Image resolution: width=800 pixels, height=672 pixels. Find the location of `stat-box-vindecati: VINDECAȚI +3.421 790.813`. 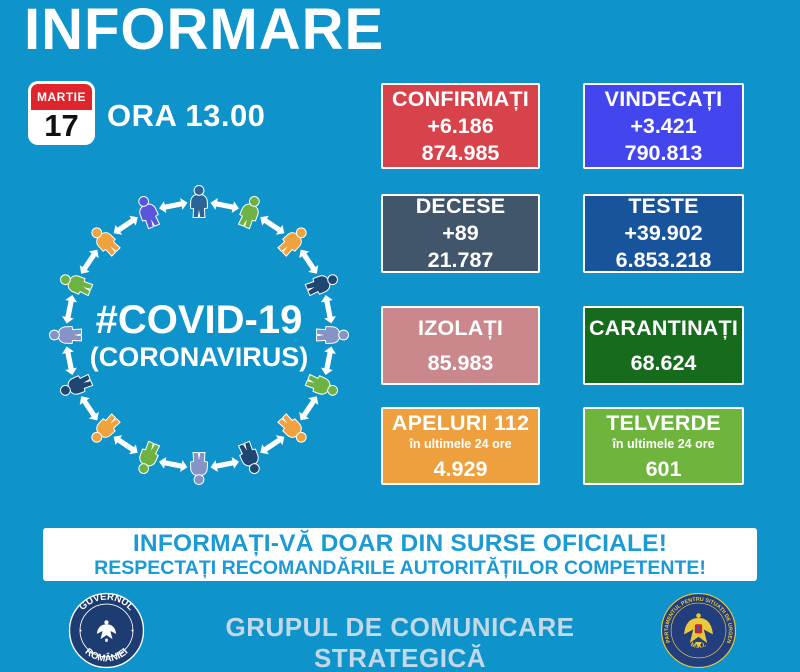

stat-box-vindecati: VINDECAȚI +3.421 790.813 is located at coordinates (663, 126).